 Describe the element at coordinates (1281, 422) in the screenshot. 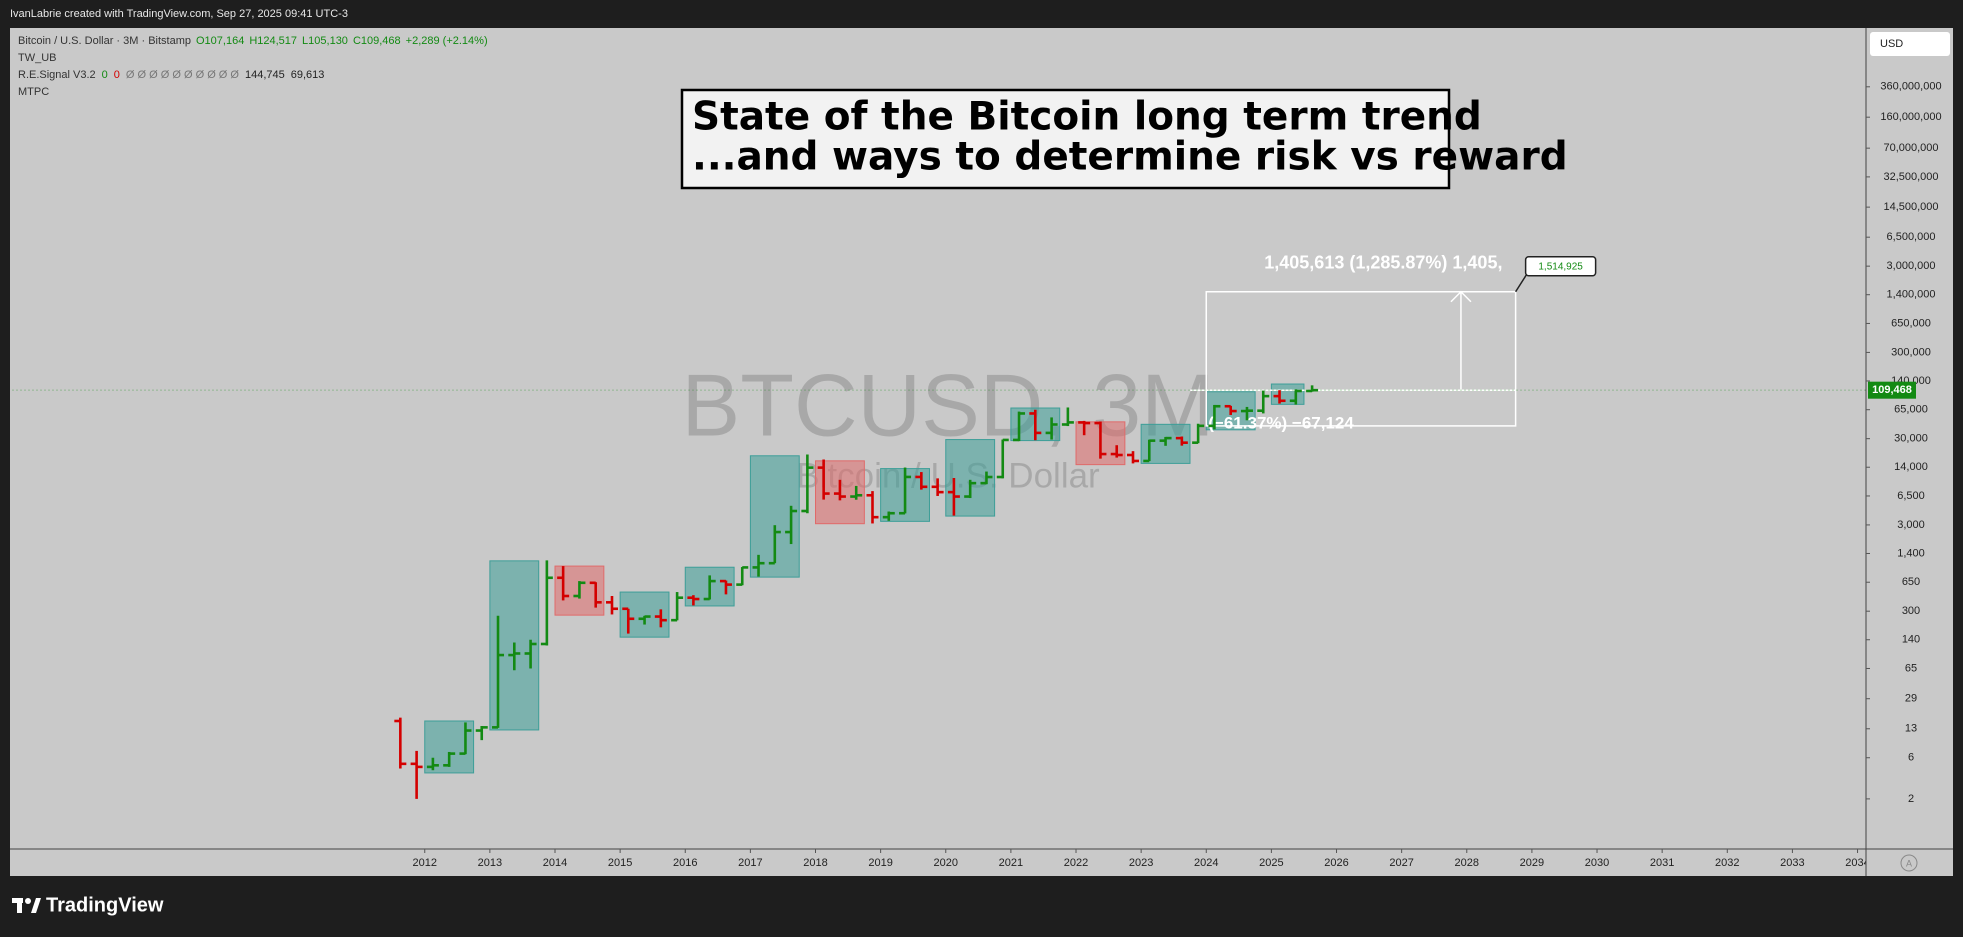

I see `risk-label: (−61.37%) −67,124` at that location.